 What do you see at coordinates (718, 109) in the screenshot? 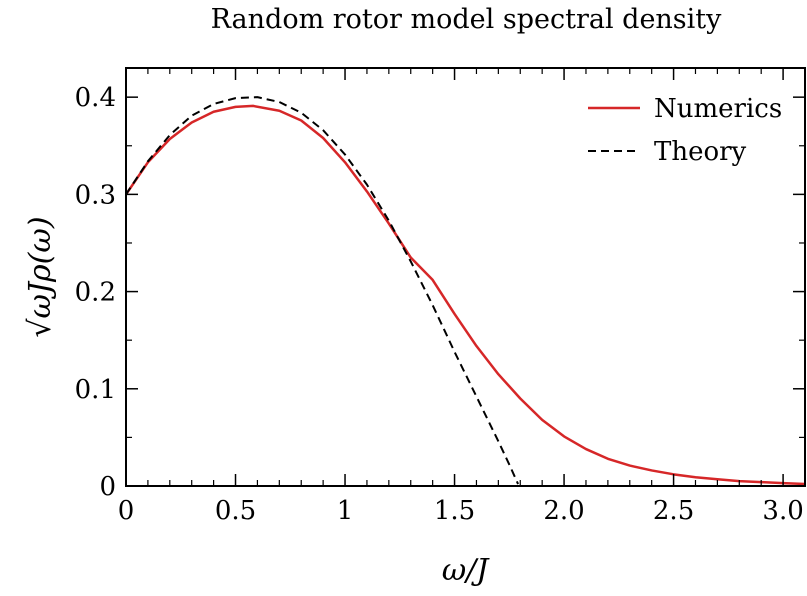
I see `legend-label-numerics: Numerics` at bounding box center [718, 109].